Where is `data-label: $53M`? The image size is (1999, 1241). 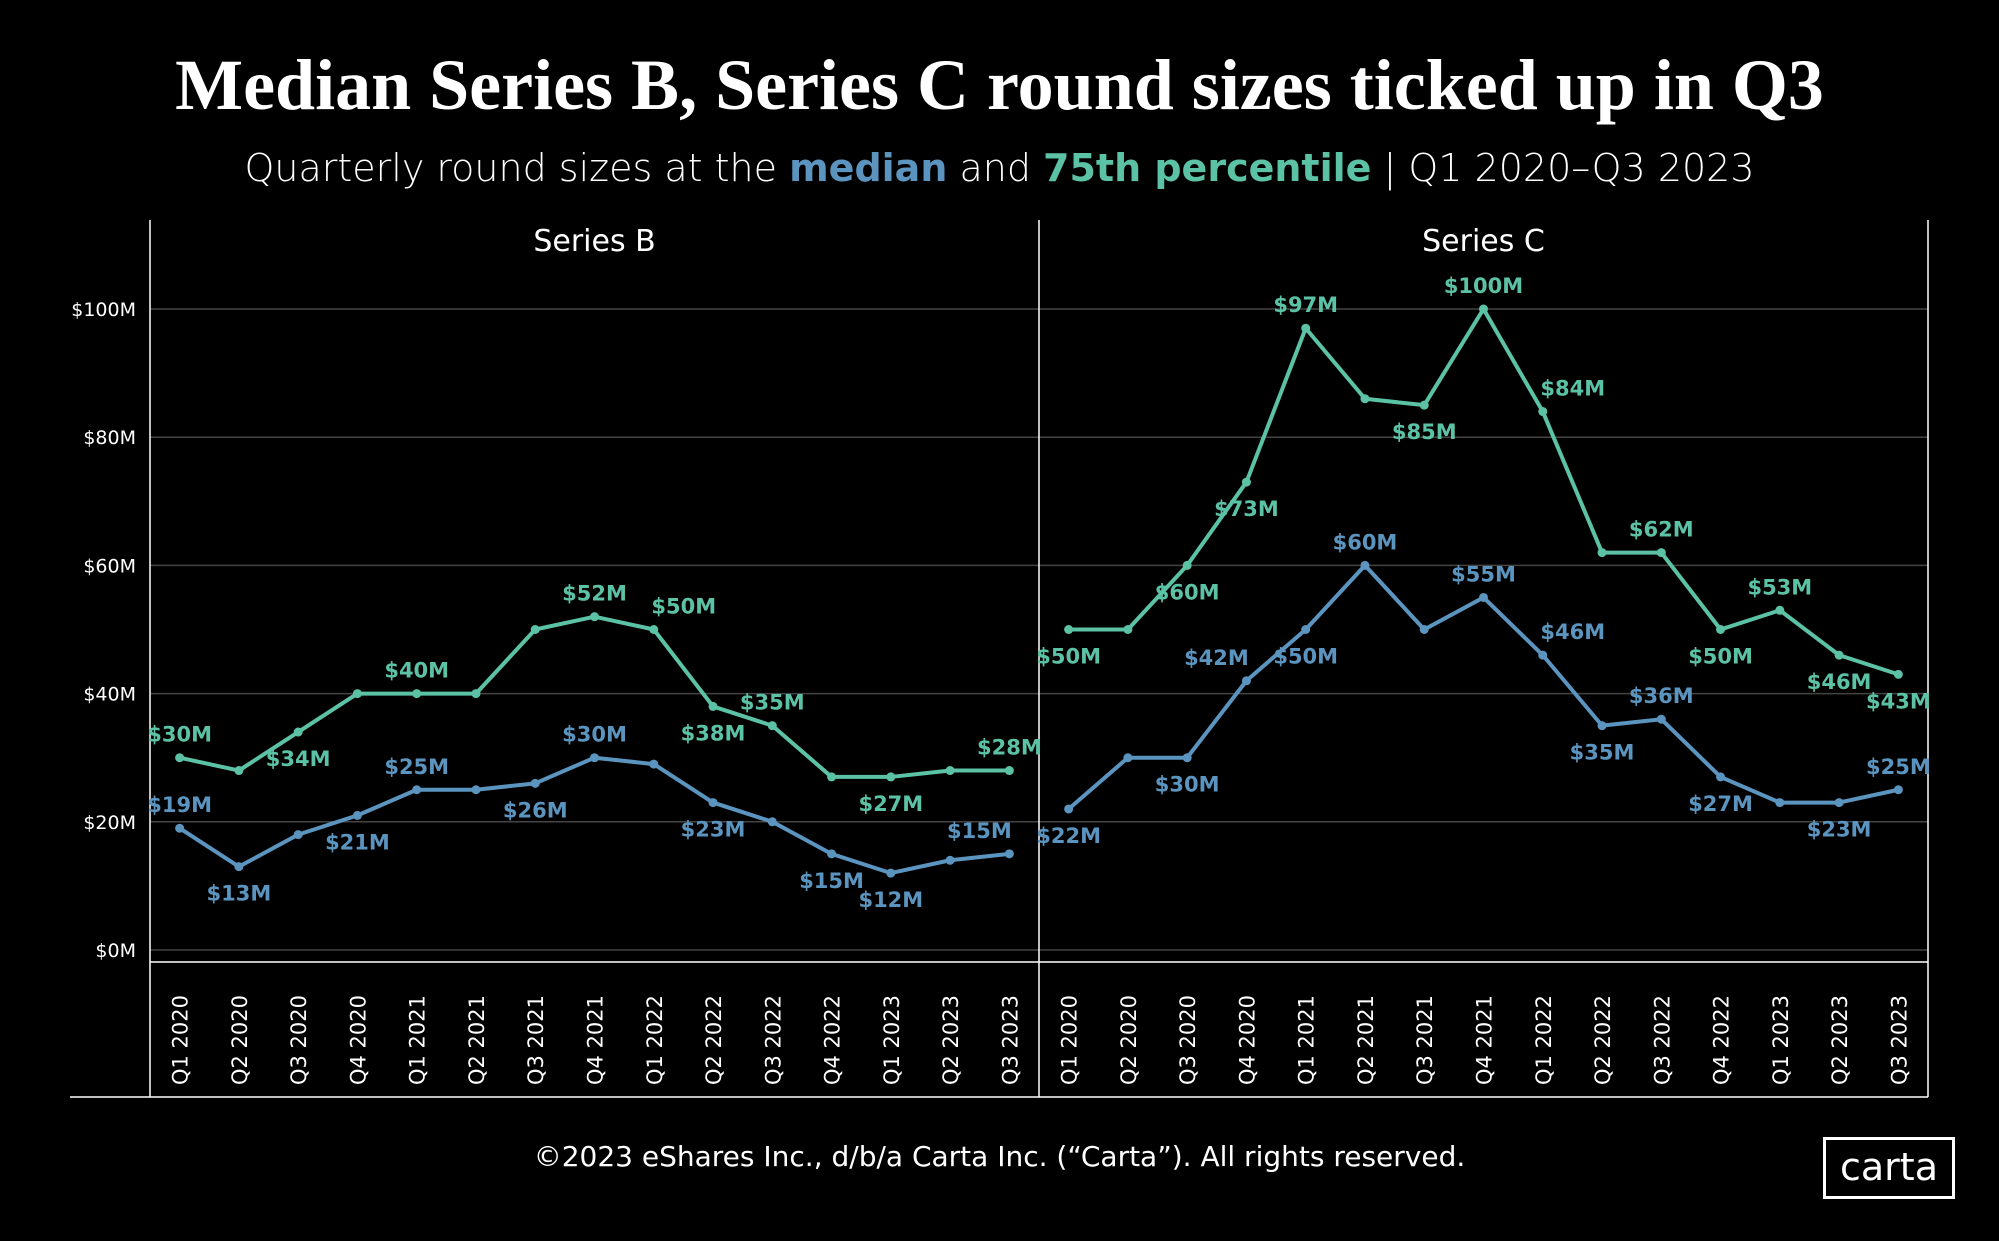 data-label: $53M is located at coordinates (1779, 587).